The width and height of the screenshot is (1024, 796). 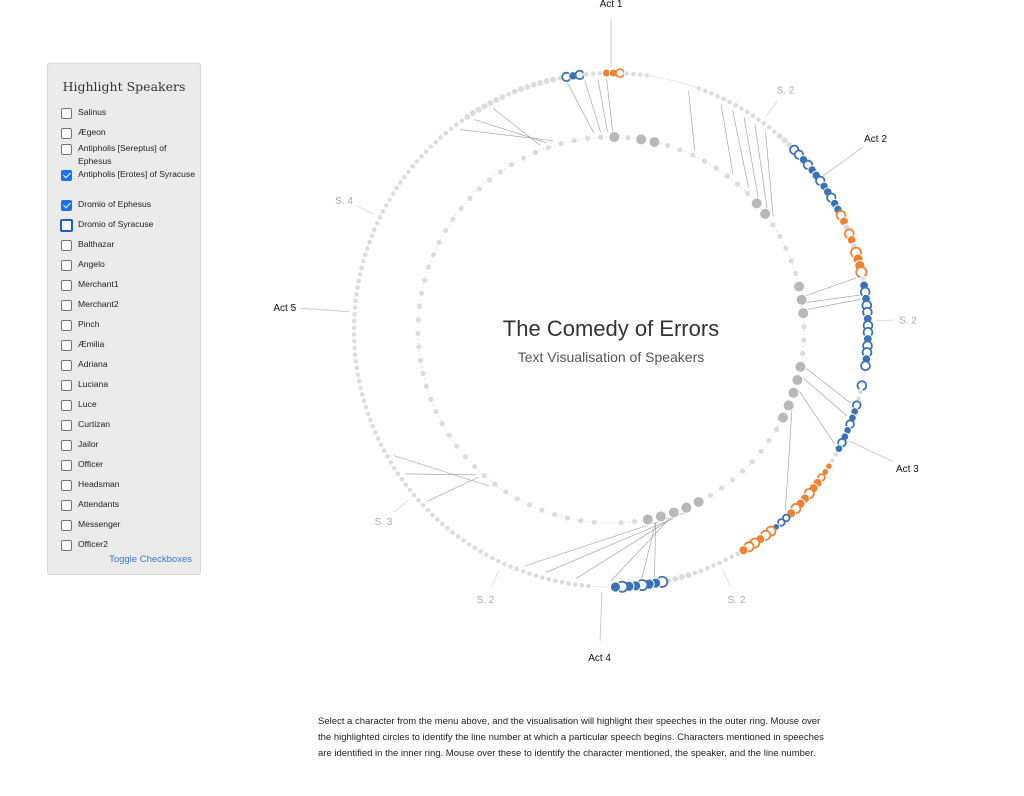 I want to click on toggle-checkboxes-link: Toggle Checkboxes, so click(x=150, y=559).